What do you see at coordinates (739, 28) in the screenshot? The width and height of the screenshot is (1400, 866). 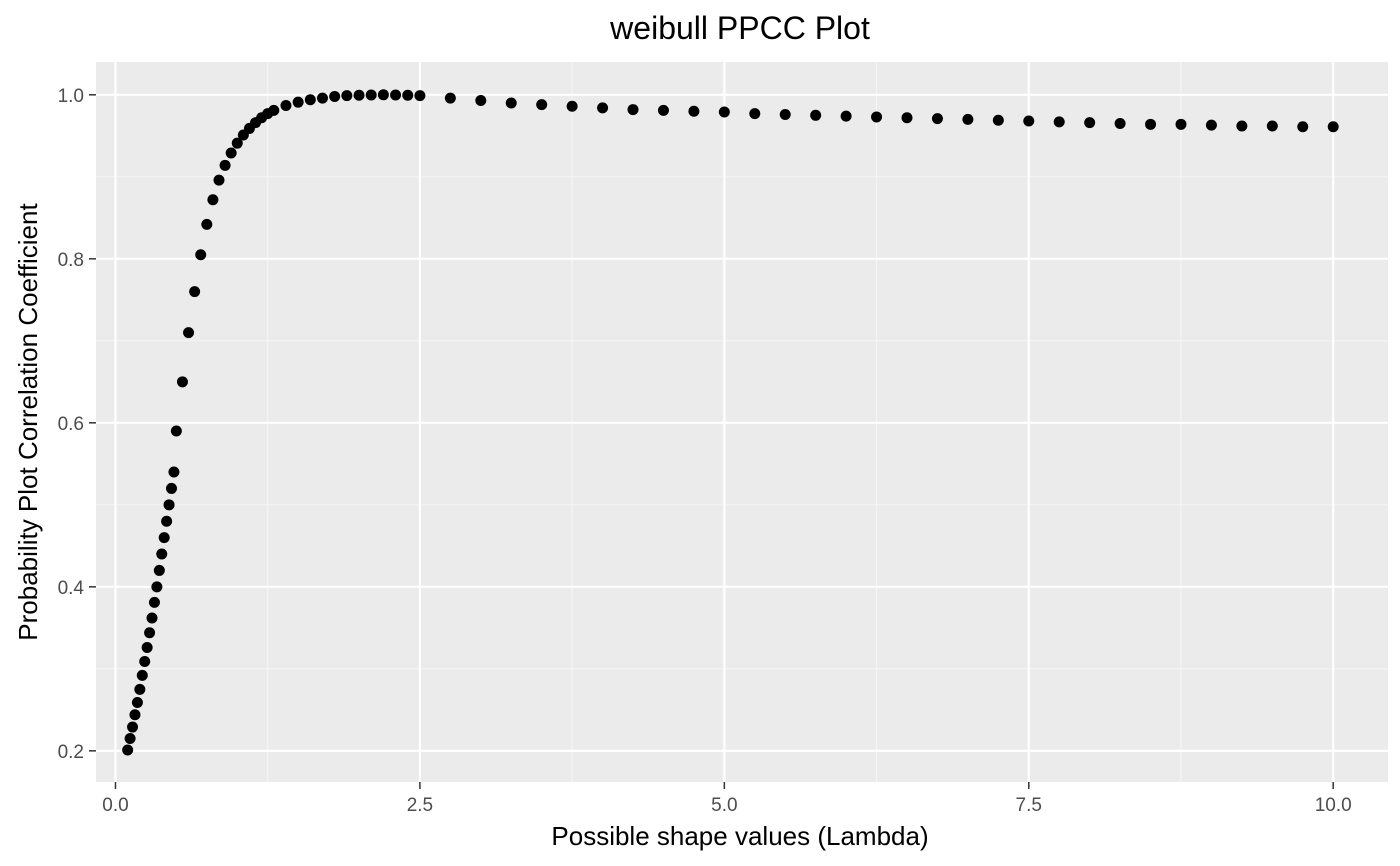 I see `chart-title: weibull PPCC Plot` at bounding box center [739, 28].